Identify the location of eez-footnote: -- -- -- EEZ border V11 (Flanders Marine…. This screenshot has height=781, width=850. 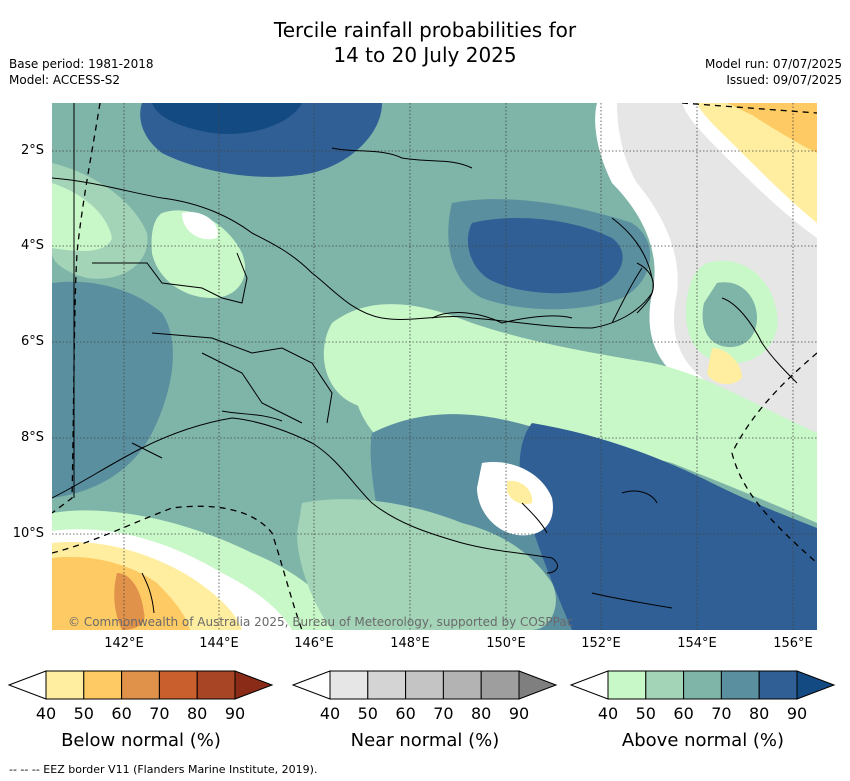
(163, 769).